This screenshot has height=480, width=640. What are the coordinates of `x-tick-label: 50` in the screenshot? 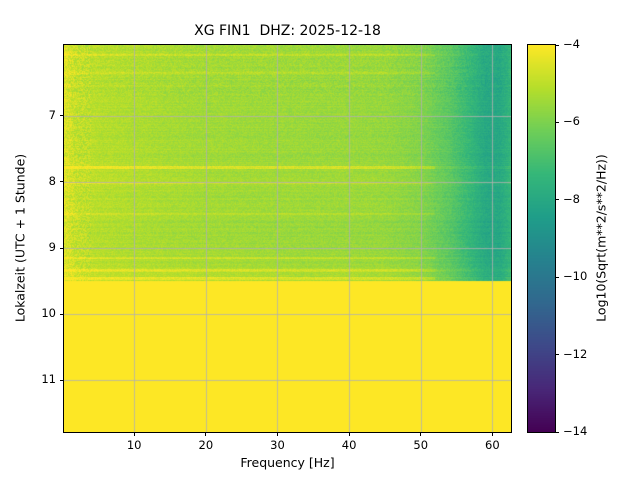 It's located at (421, 445).